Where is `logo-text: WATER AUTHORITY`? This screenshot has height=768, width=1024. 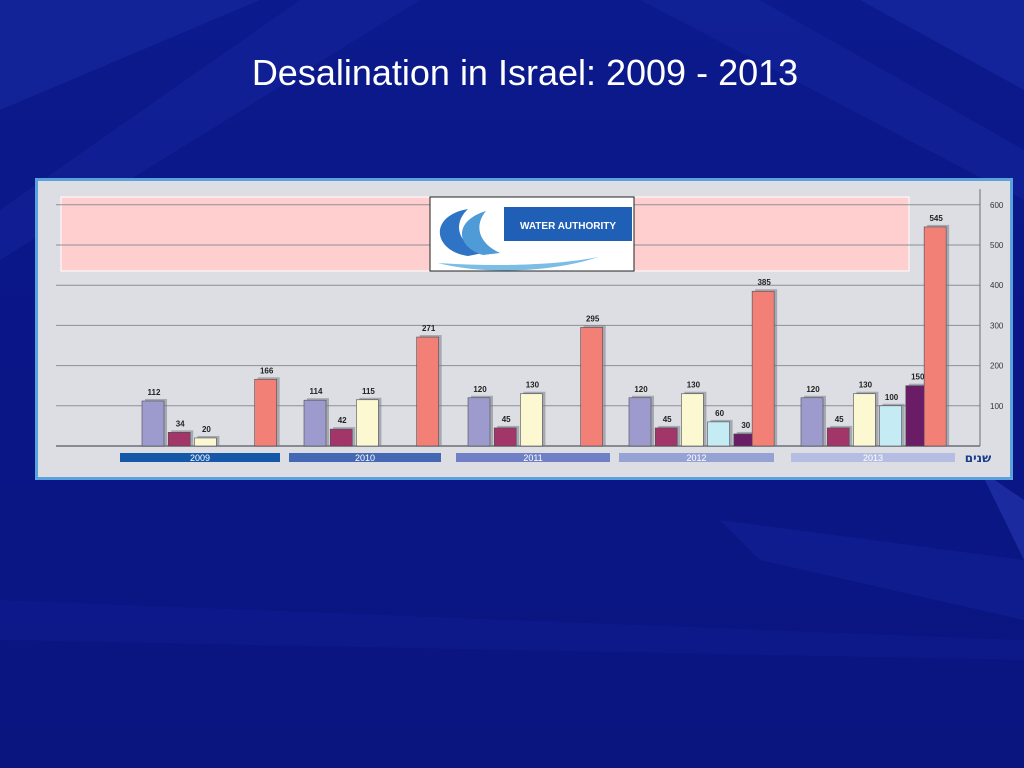
logo-text: WATER AUTHORITY is located at coordinates (568, 226).